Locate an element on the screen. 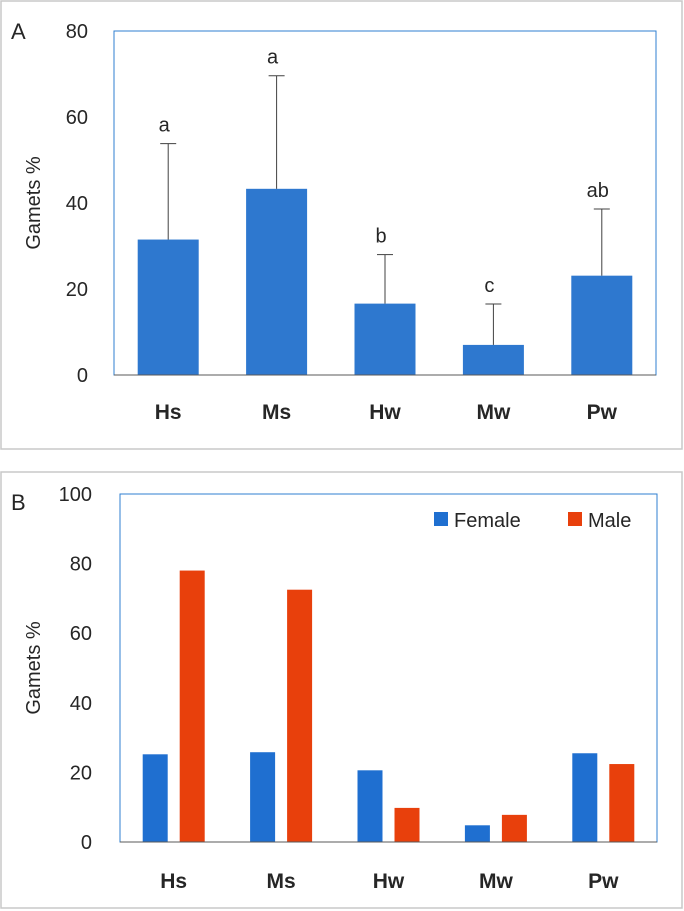 The width and height of the screenshot is (684, 911). panel-b-bar-female-mw is located at coordinates (477, 833).